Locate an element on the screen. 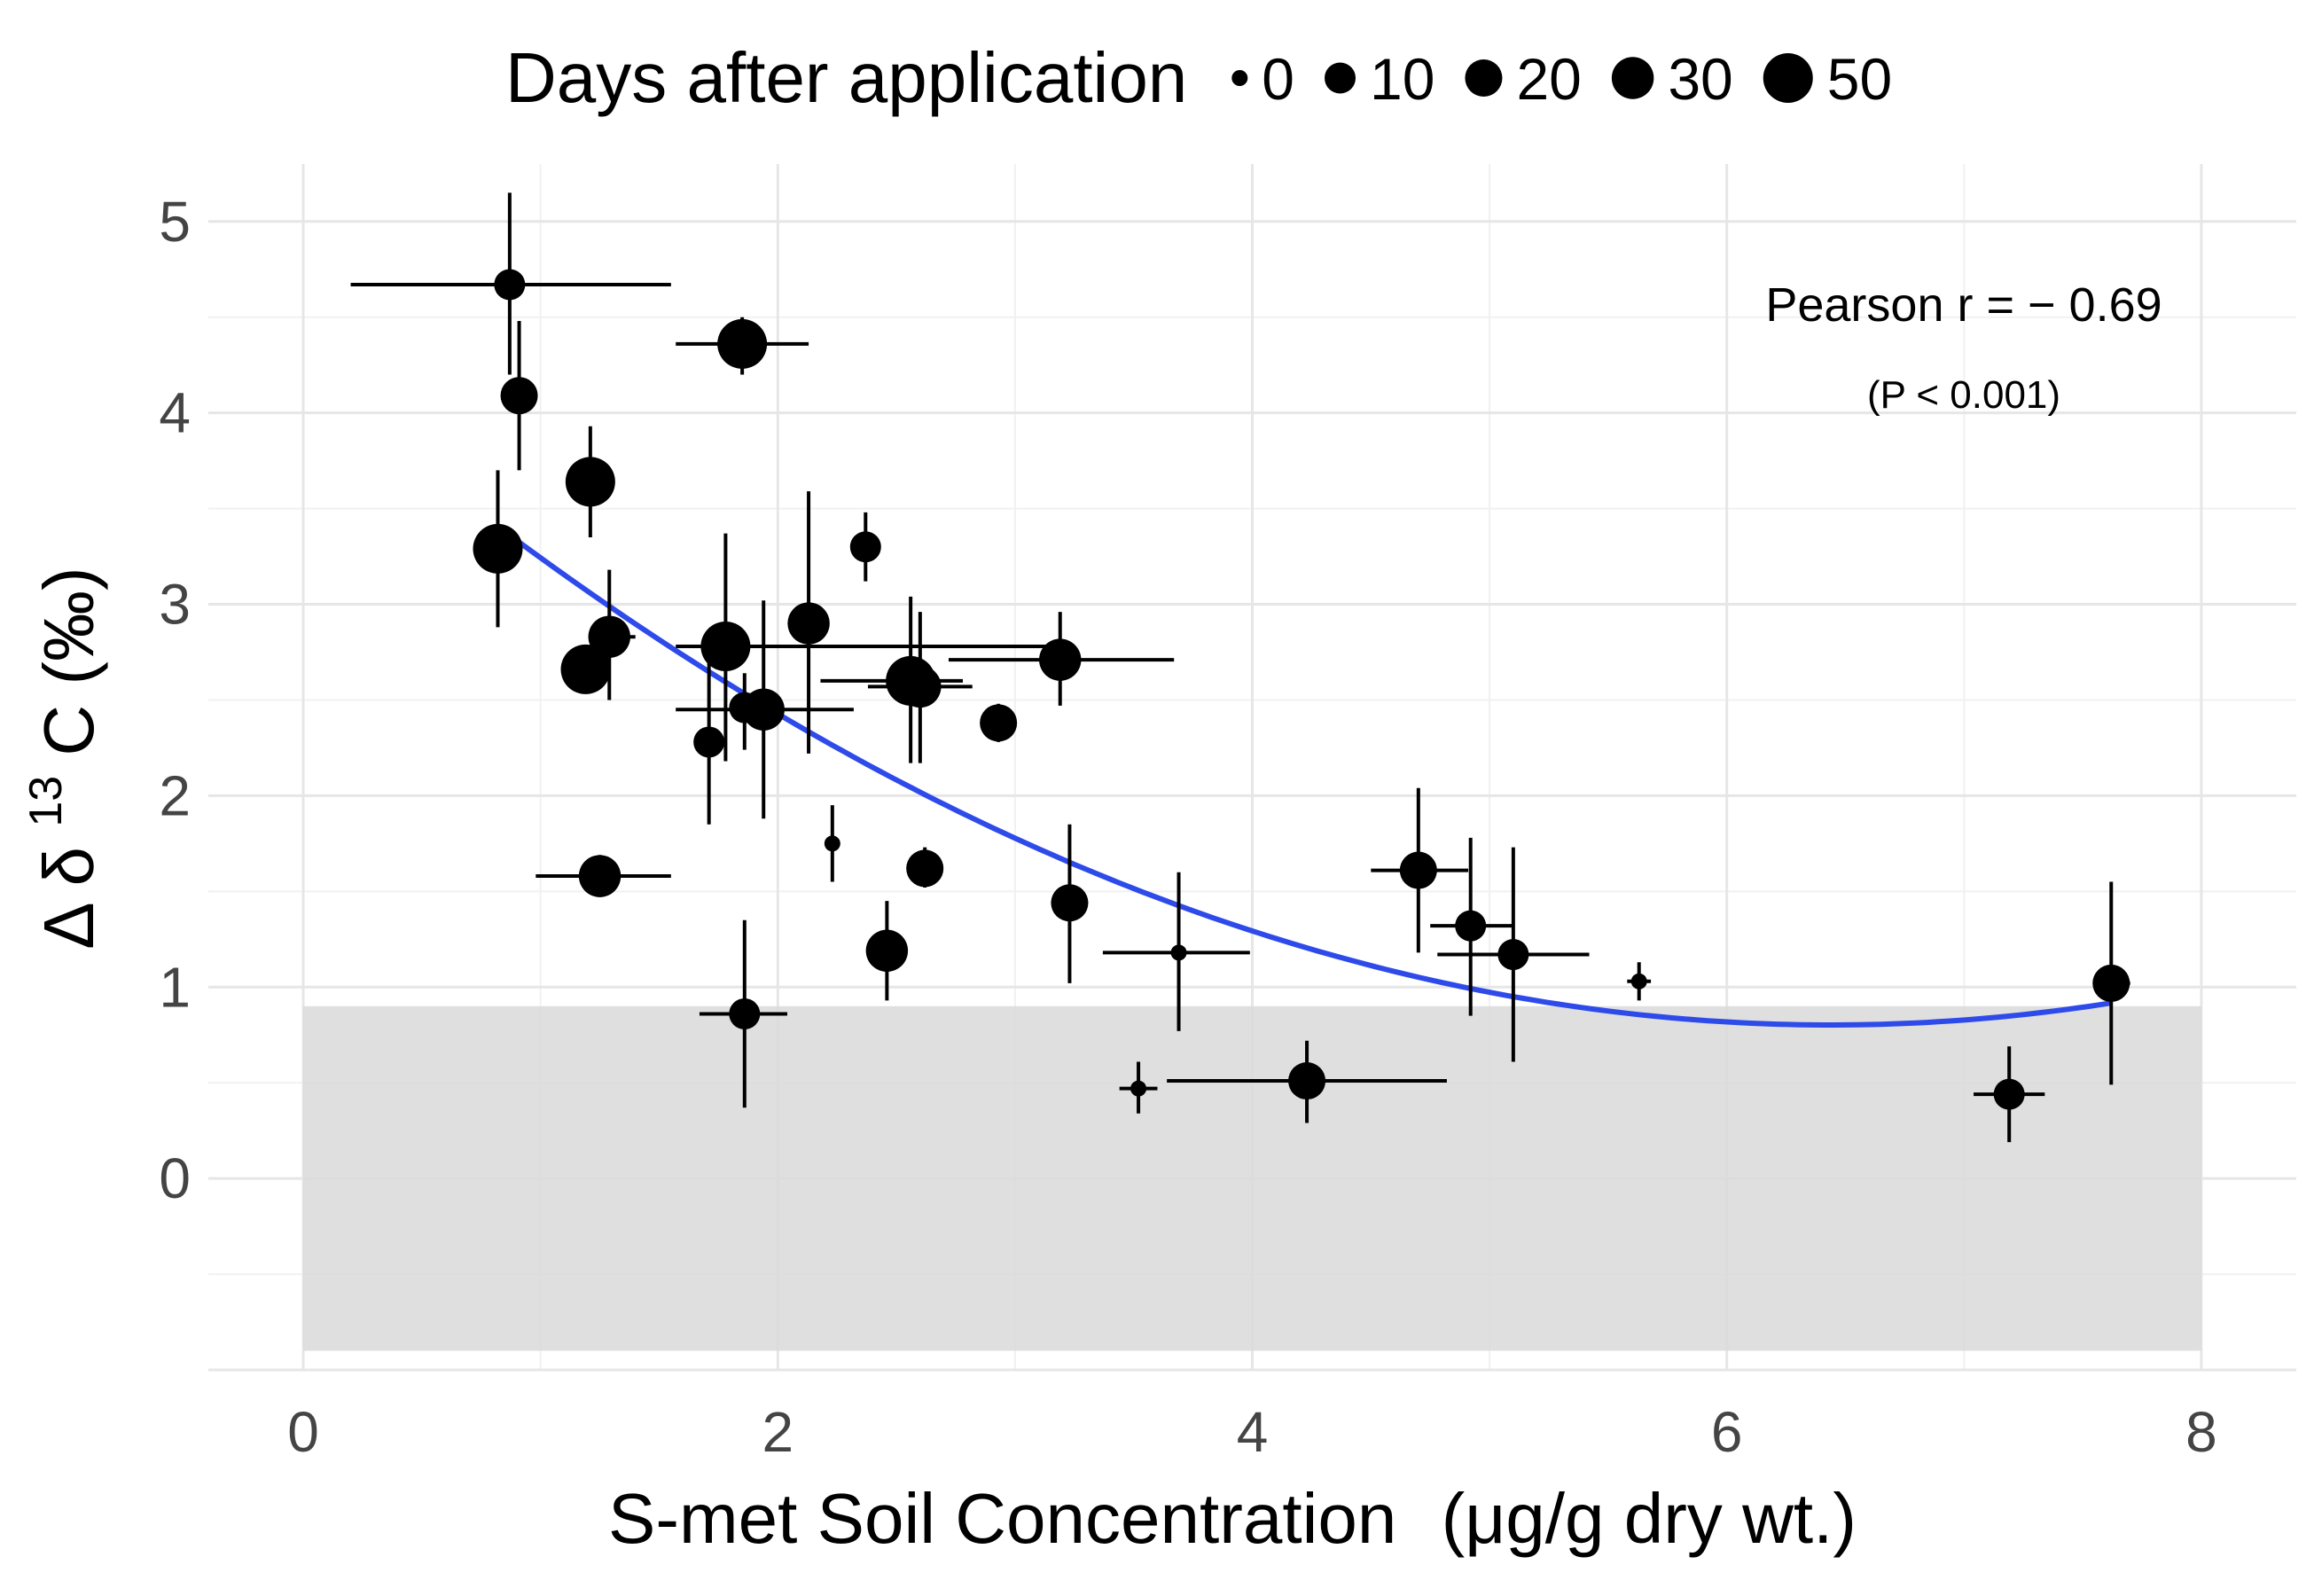  legend-label: 50 is located at coordinates (1859, 79).